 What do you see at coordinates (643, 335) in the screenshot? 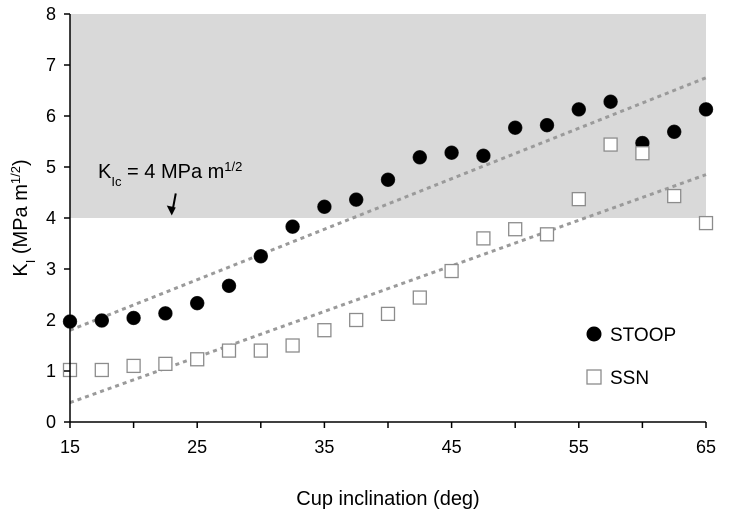
I see `legend-label-stoop: STOOP` at bounding box center [643, 335].